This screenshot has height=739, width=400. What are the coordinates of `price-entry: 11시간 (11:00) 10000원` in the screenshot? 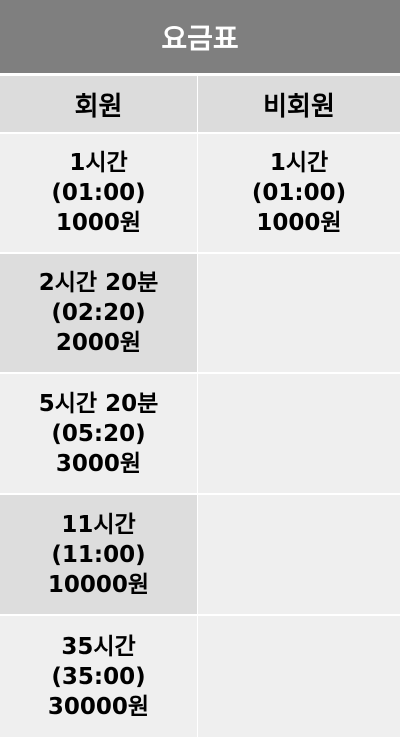 It's located at (98, 555).